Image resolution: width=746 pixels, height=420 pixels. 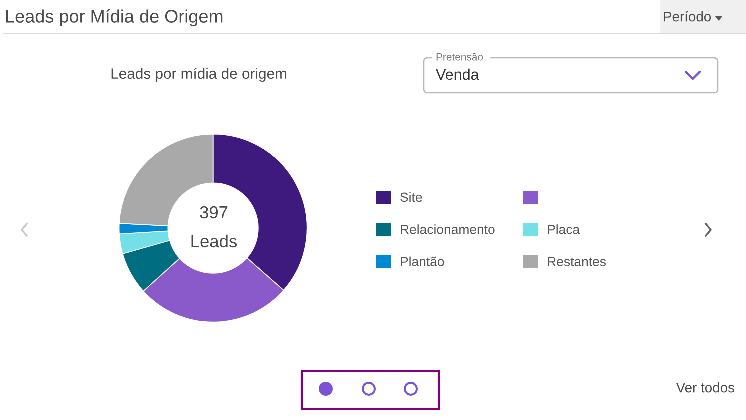 What do you see at coordinates (458, 74) in the screenshot?
I see `text: Venda` at bounding box center [458, 74].